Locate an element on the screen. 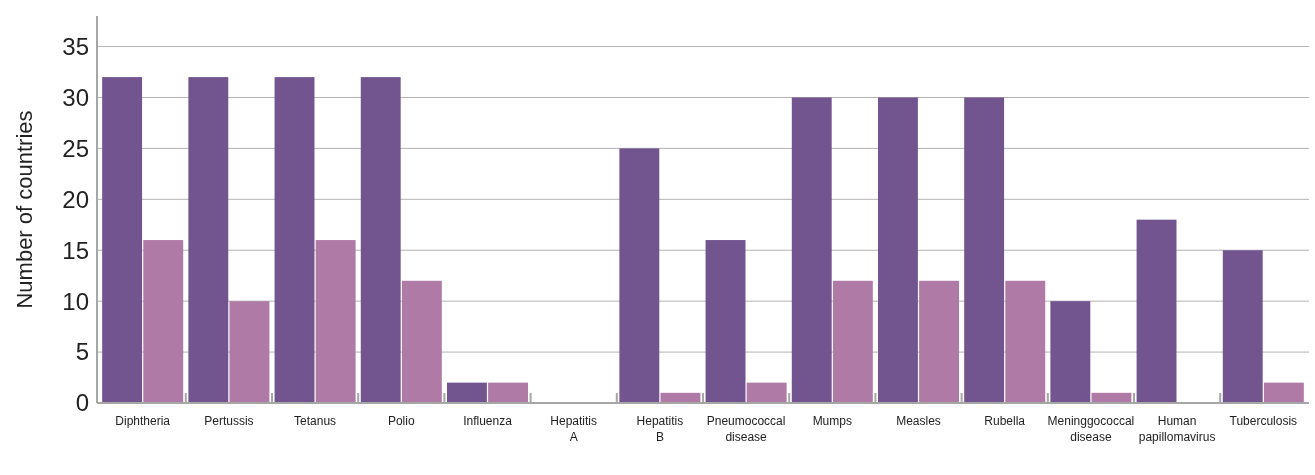 The image size is (1315, 475). y-tick-label: 25 is located at coordinates (75, 148).